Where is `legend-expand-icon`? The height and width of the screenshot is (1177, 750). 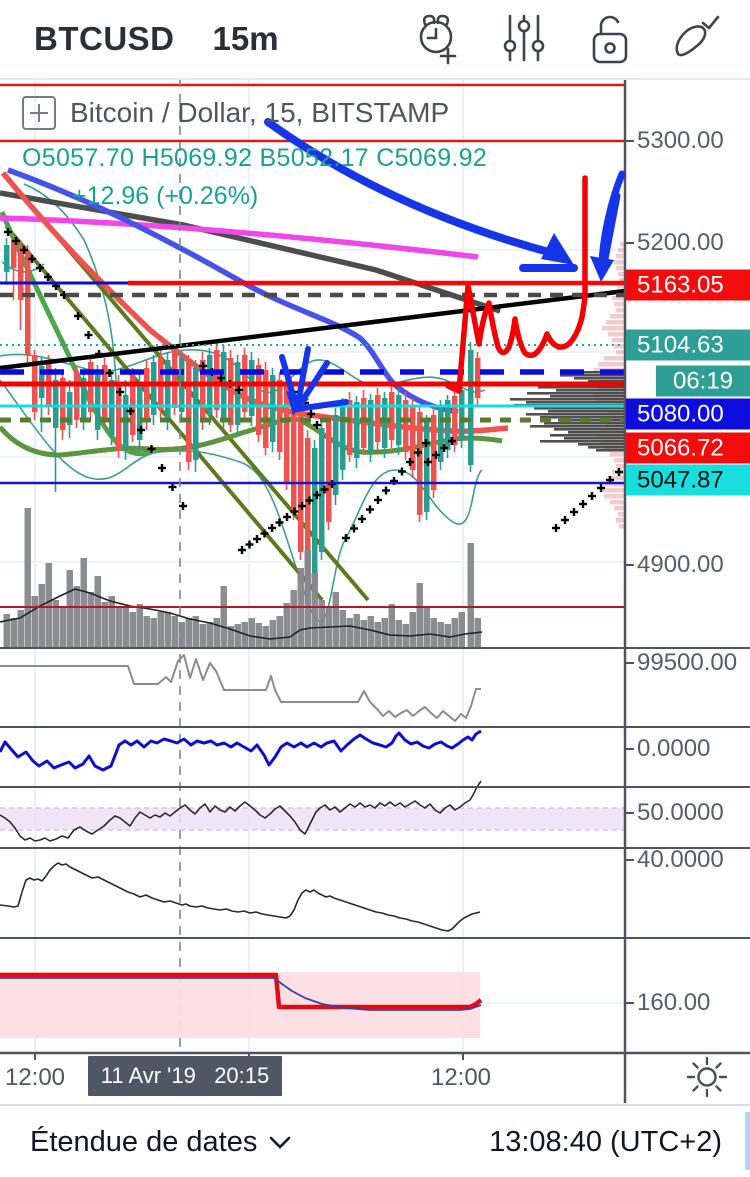
legend-expand-icon is located at coordinates (39, 113).